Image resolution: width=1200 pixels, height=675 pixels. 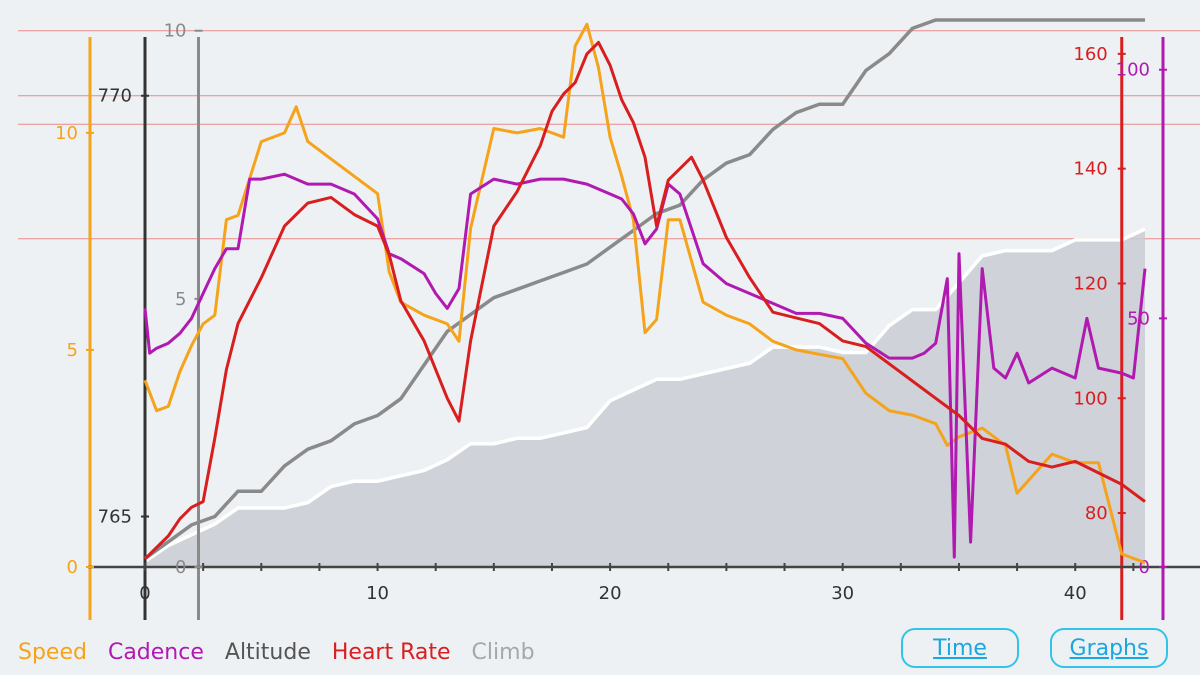 I want to click on x-tick-label: 30, so click(x=842, y=593).